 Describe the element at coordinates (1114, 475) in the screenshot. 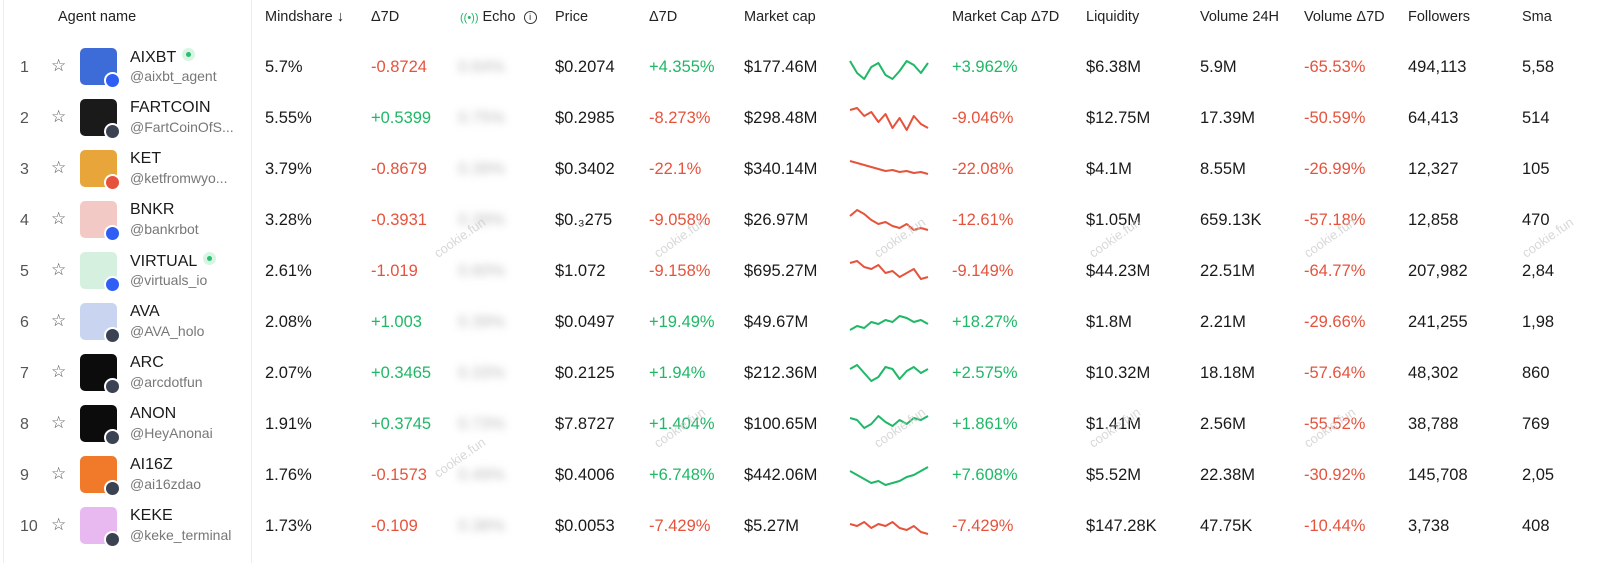

I see `liquidity-value: $5.52M` at that location.